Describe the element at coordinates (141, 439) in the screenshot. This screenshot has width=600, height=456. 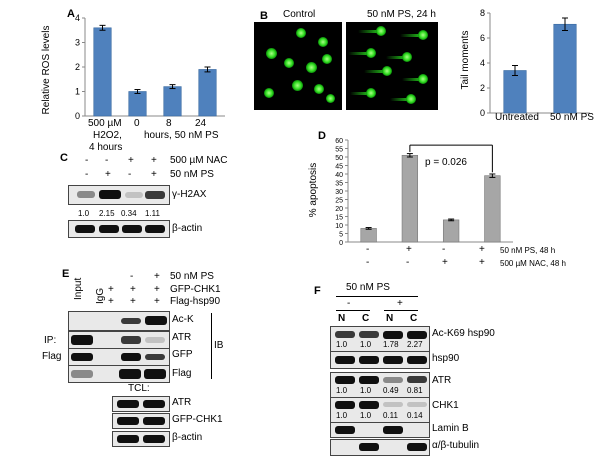
I see `e-tcl-blot-actin` at that location.